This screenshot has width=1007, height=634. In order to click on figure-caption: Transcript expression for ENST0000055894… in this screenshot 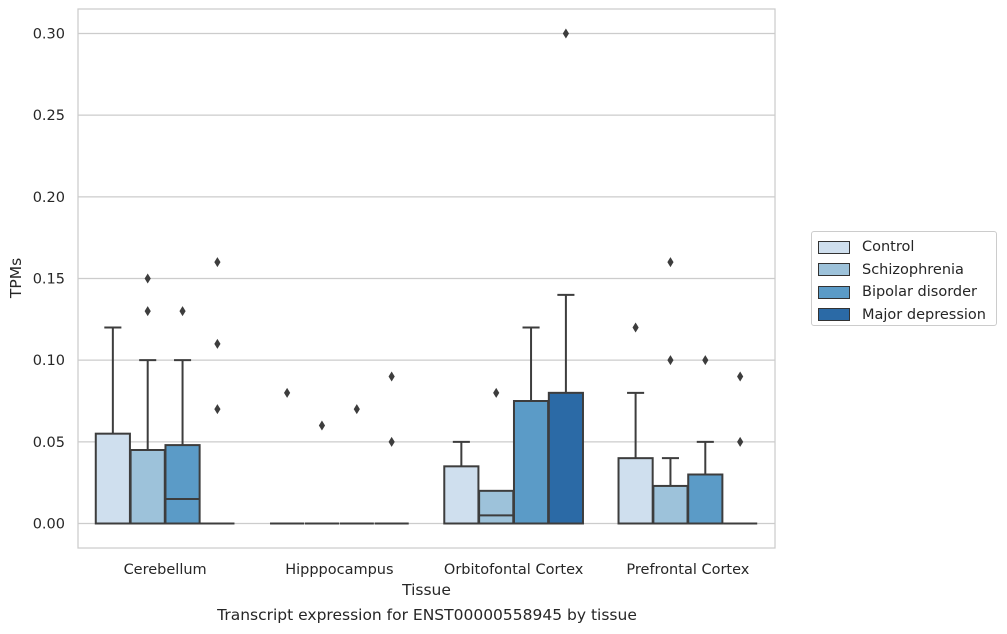, I will do `click(427, 615)`.